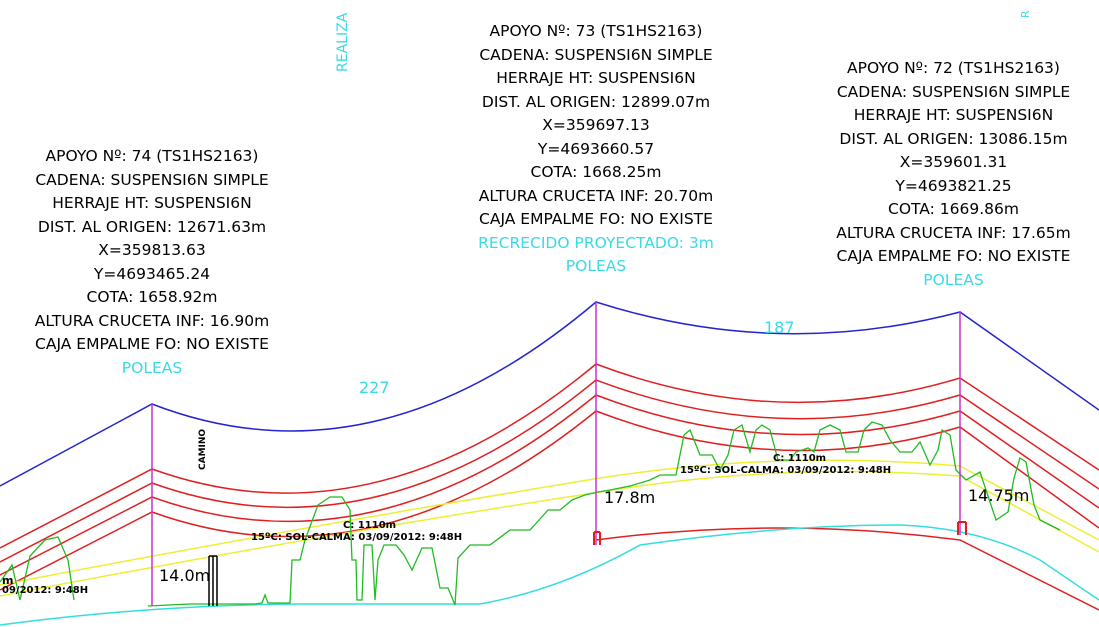 This screenshot has height=627, width=1099. Describe the element at coordinates (596, 78) in the screenshot. I see `support-73-line-3: HERRAJE HT: SUSPENSI6N` at that location.